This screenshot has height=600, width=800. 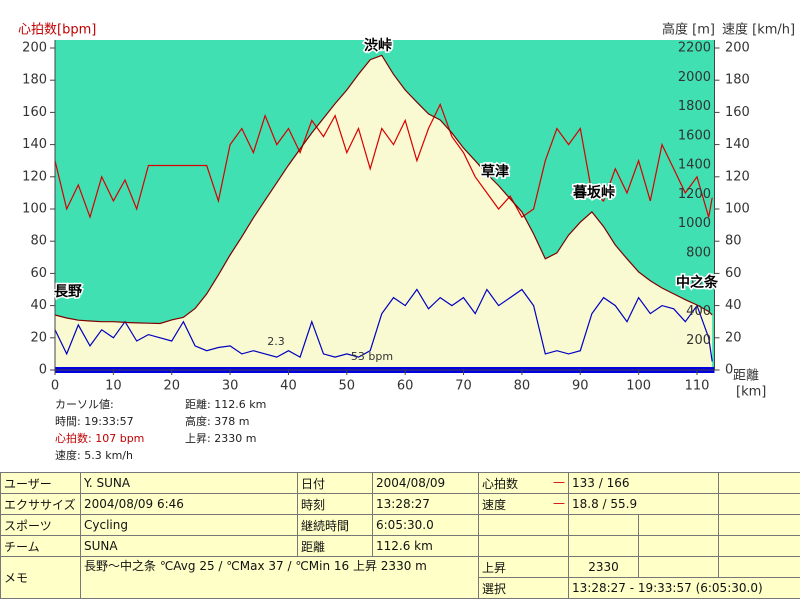 I want to click on y3-axis-title: 速度 [km/h], so click(x=758, y=30).